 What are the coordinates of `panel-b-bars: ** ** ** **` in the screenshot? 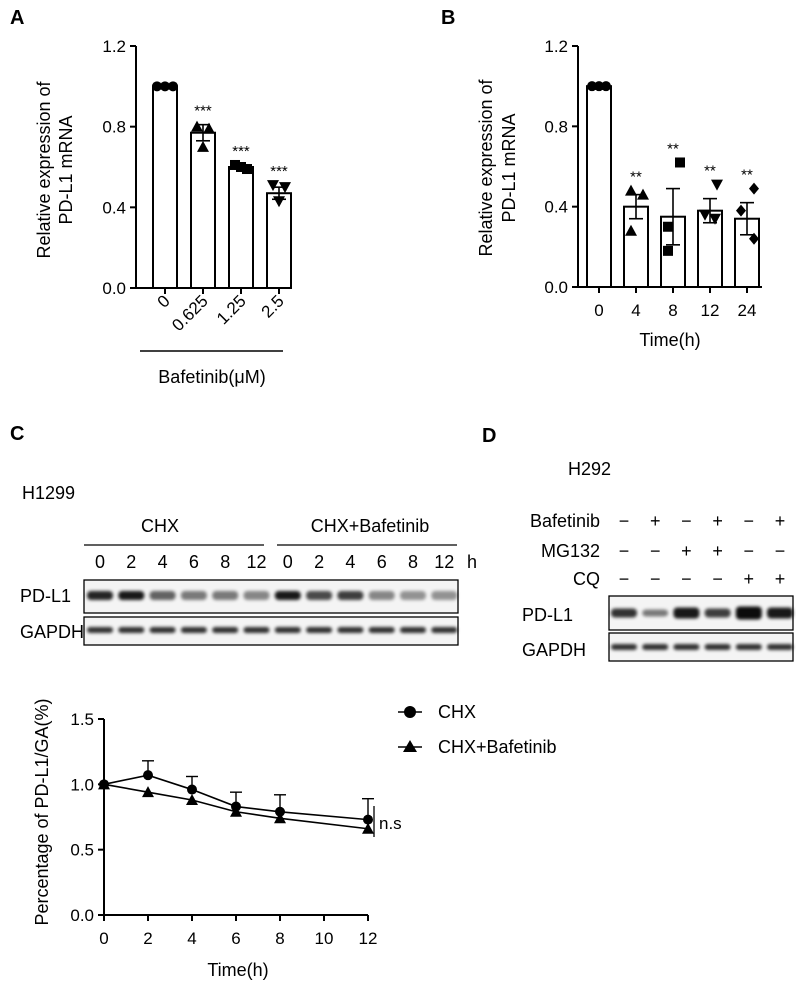 It's located at (673, 185).